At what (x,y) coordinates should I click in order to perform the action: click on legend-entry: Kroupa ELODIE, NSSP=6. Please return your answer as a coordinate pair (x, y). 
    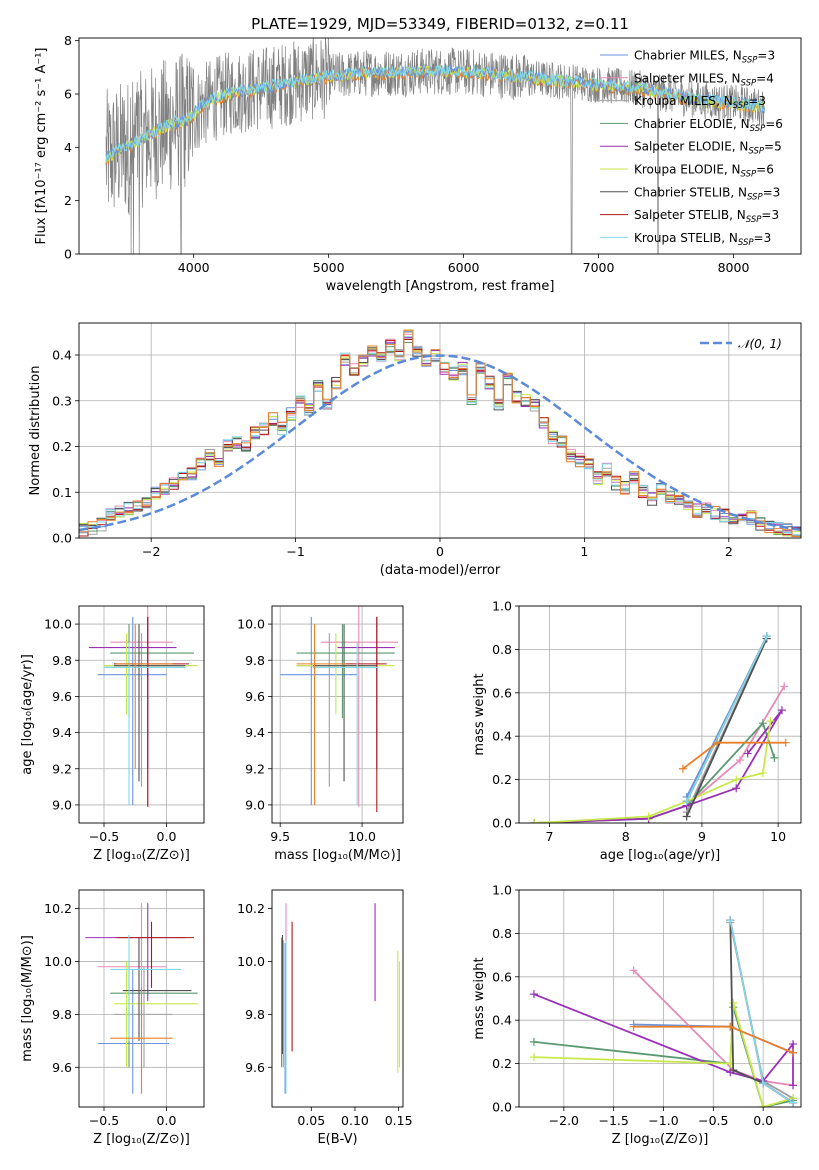
    Looking at the image, I should click on (704, 171).